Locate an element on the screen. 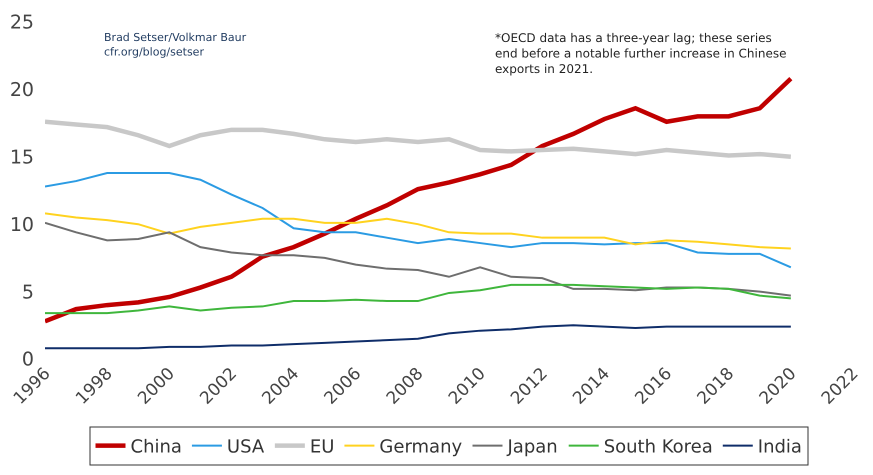 This screenshot has height=475, width=873. annotation: *OECD data has a three-year lag; these series end before a notable further increase in Chinese exports in 2021. is located at coordinates (640, 53).